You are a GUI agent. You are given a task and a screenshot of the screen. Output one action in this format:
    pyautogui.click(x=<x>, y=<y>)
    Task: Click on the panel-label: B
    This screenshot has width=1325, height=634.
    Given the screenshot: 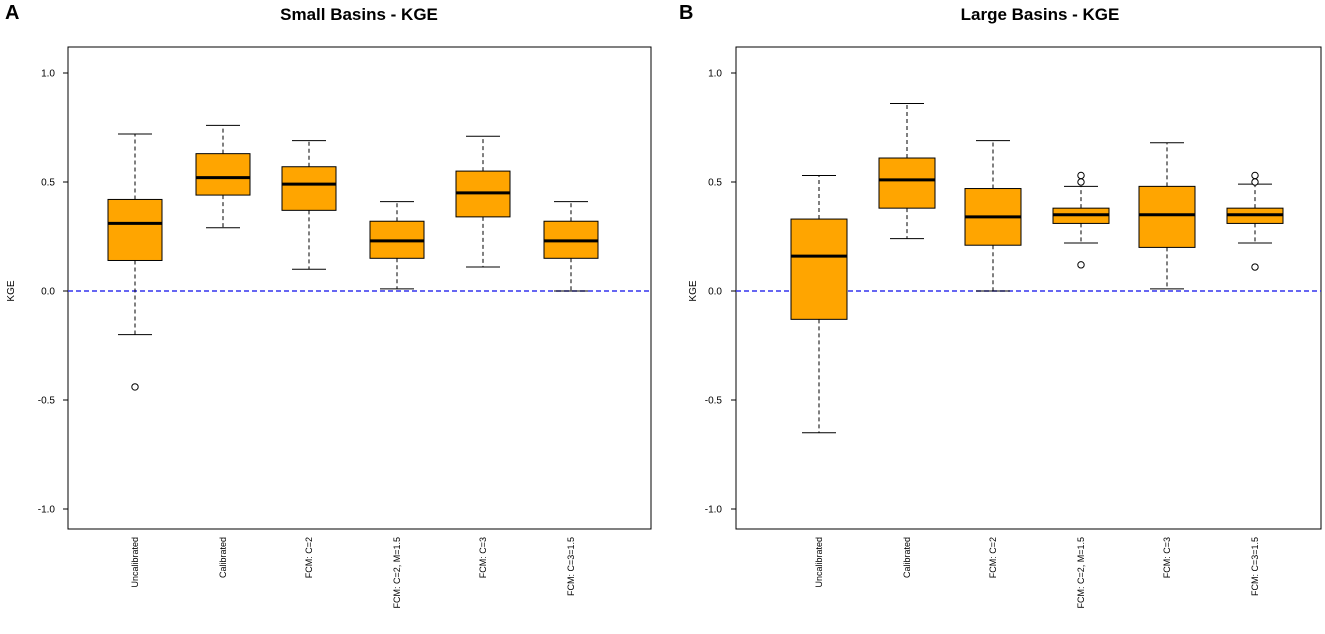 What is the action you would take?
    pyautogui.click(x=686, y=13)
    